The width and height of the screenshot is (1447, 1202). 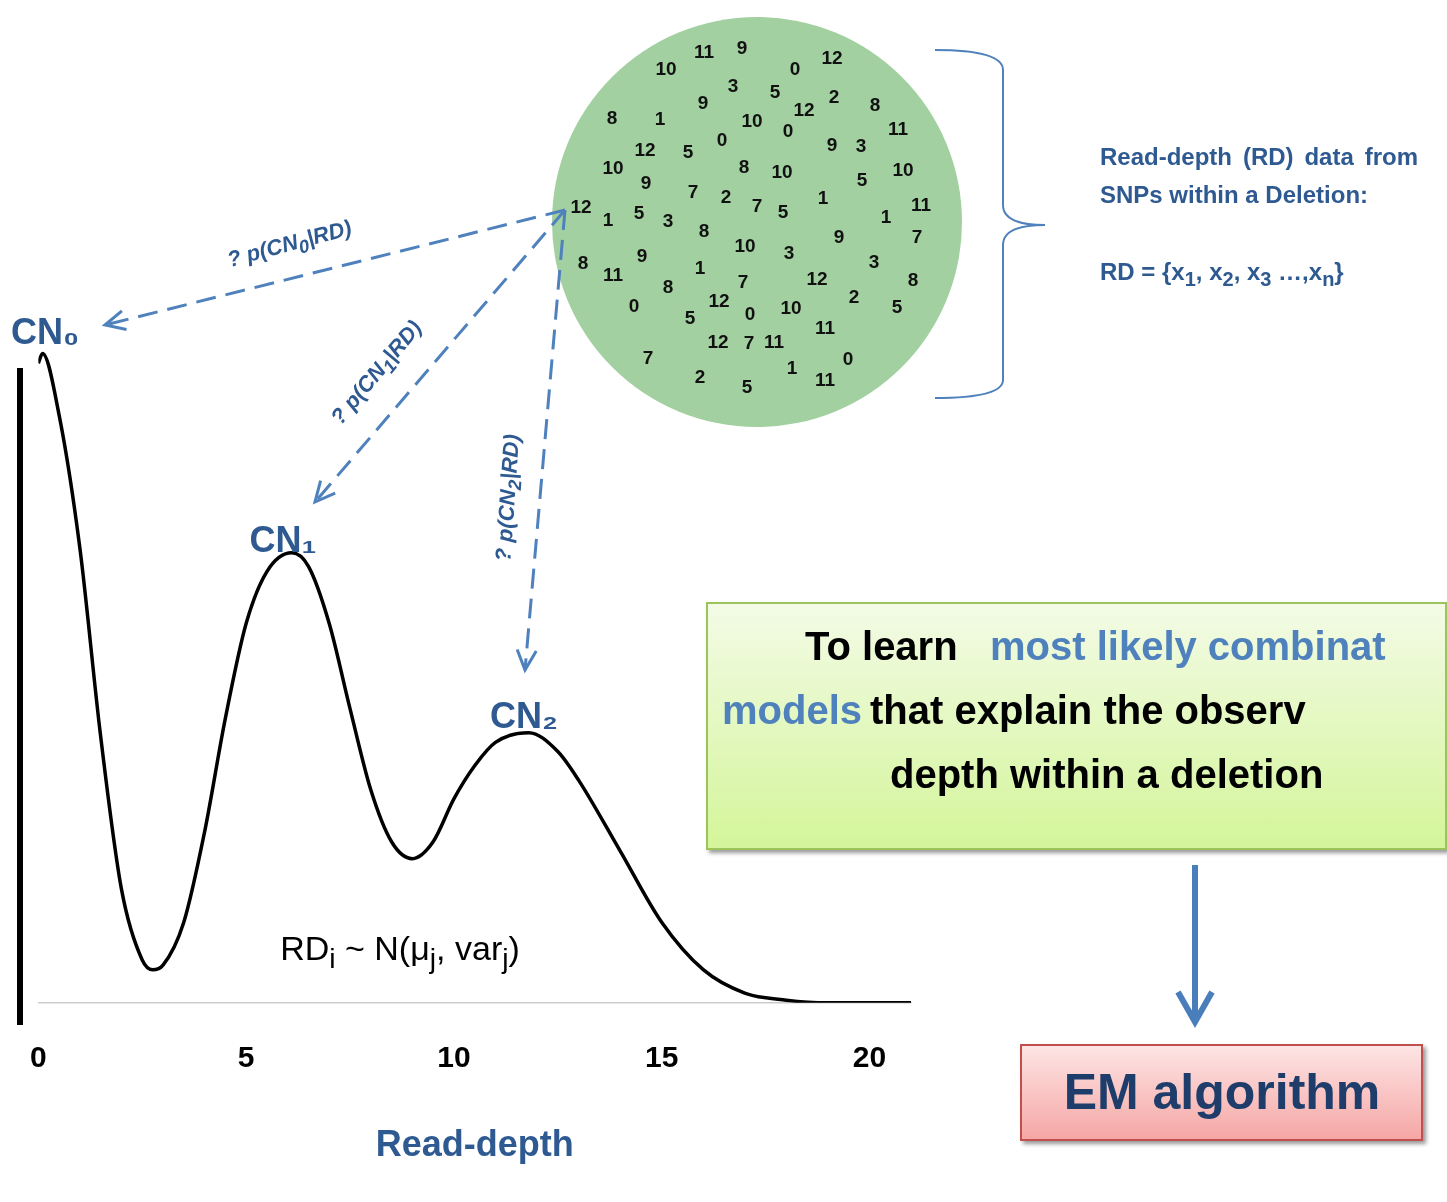 What do you see at coordinates (474, 1144) in the screenshot?
I see `x-axis-title: Read-depth` at bounding box center [474, 1144].